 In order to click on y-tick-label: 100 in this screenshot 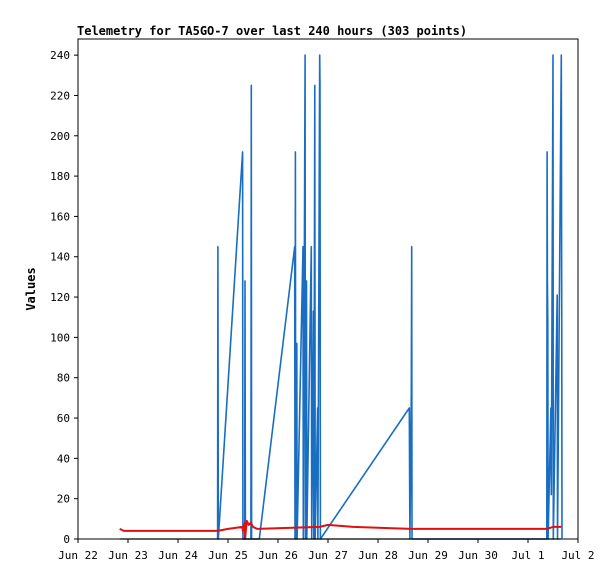, I will do `click(60, 337)`.